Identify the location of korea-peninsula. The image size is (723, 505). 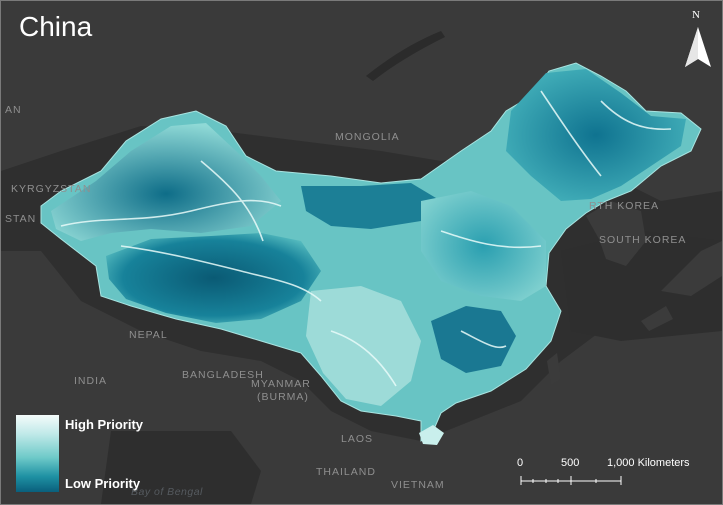
(616, 233).